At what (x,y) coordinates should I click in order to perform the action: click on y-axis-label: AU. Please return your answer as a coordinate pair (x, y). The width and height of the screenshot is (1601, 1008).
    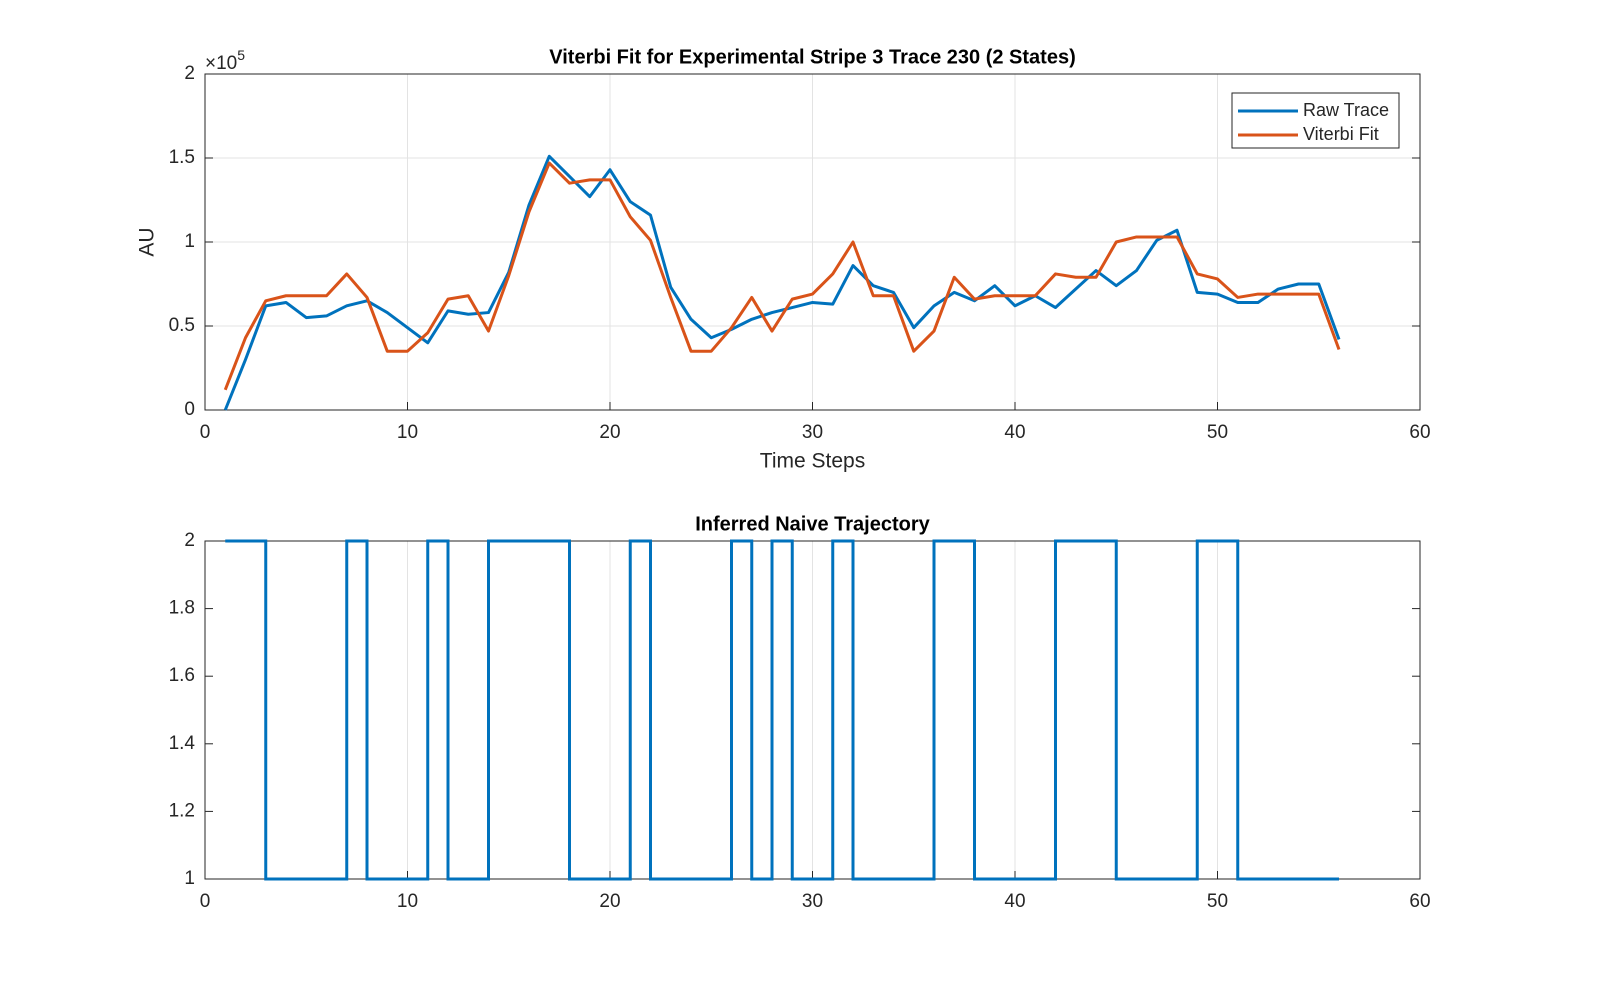
    Looking at the image, I should click on (147, 241).